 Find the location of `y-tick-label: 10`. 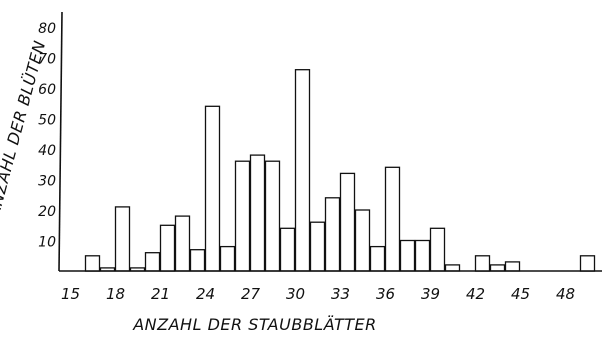

y-tick-label: 10 is located at coordinates (47, 243).